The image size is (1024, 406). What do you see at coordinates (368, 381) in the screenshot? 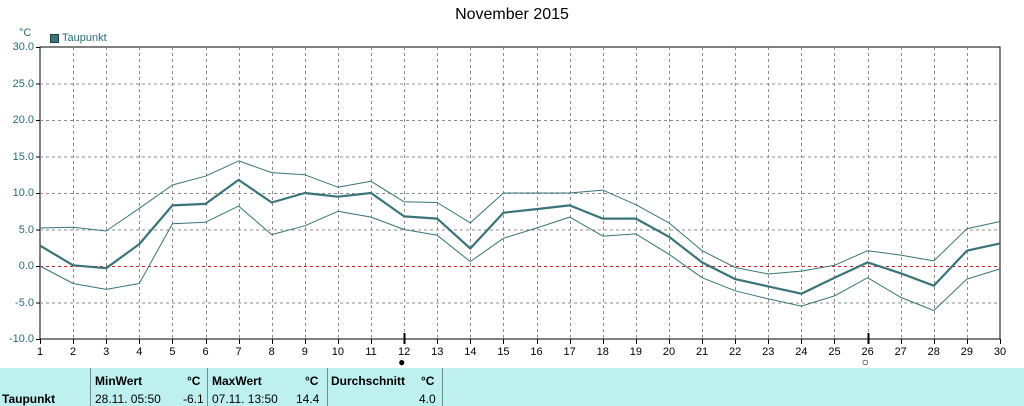
I see `stats-avg-header: Durchschnitt` at bounding box center [368, 381].